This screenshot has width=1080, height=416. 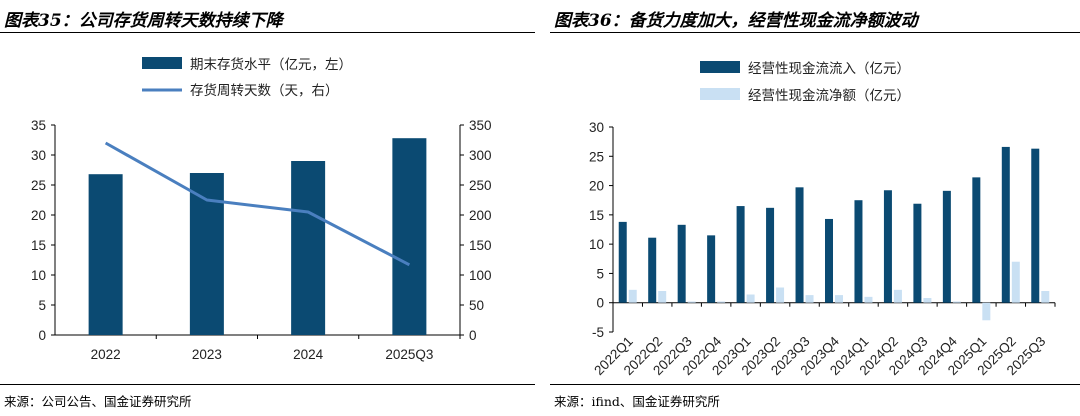 I want to click on right-y-tick-label: 100, so click(x=480, y=275).